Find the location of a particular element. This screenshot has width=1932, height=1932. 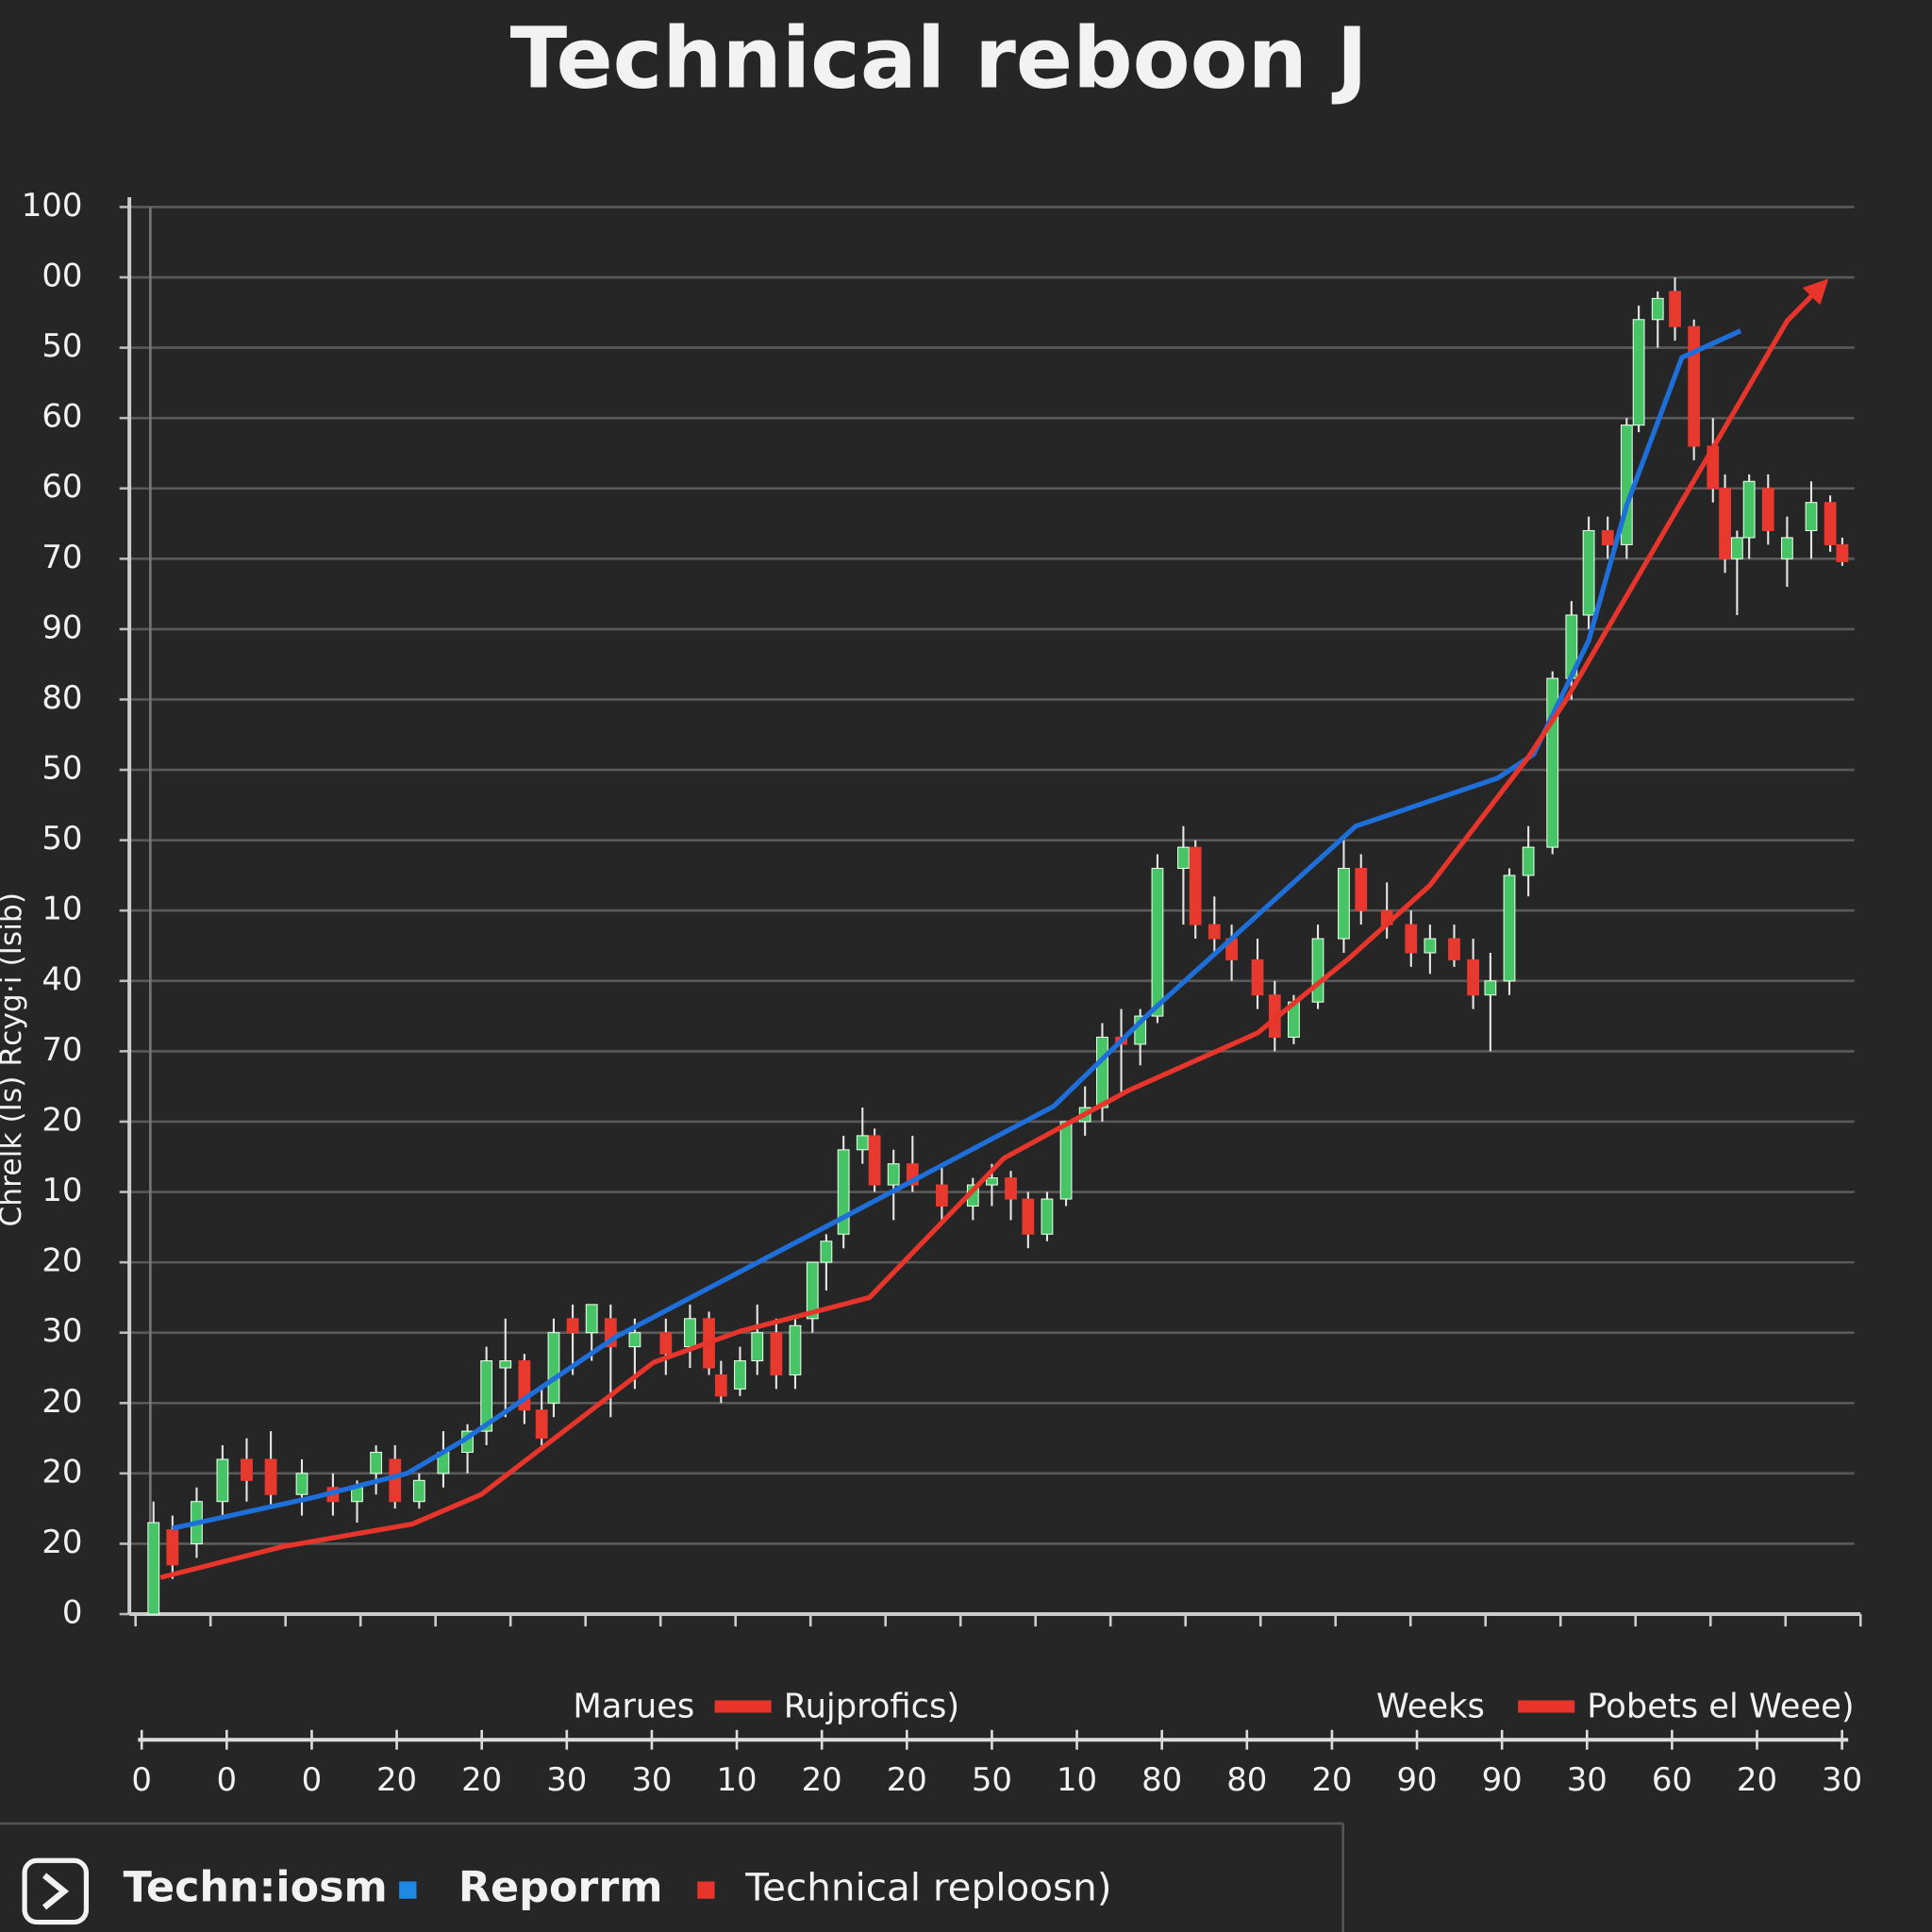

footer-brand: Techn:iosm is located at coordinates (256, 1888).